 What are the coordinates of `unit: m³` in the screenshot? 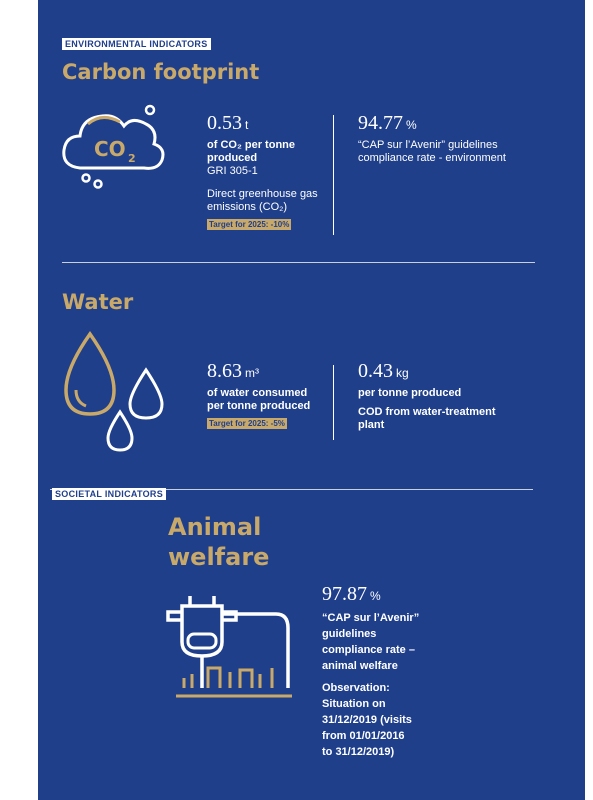 It's located at (252, 373).